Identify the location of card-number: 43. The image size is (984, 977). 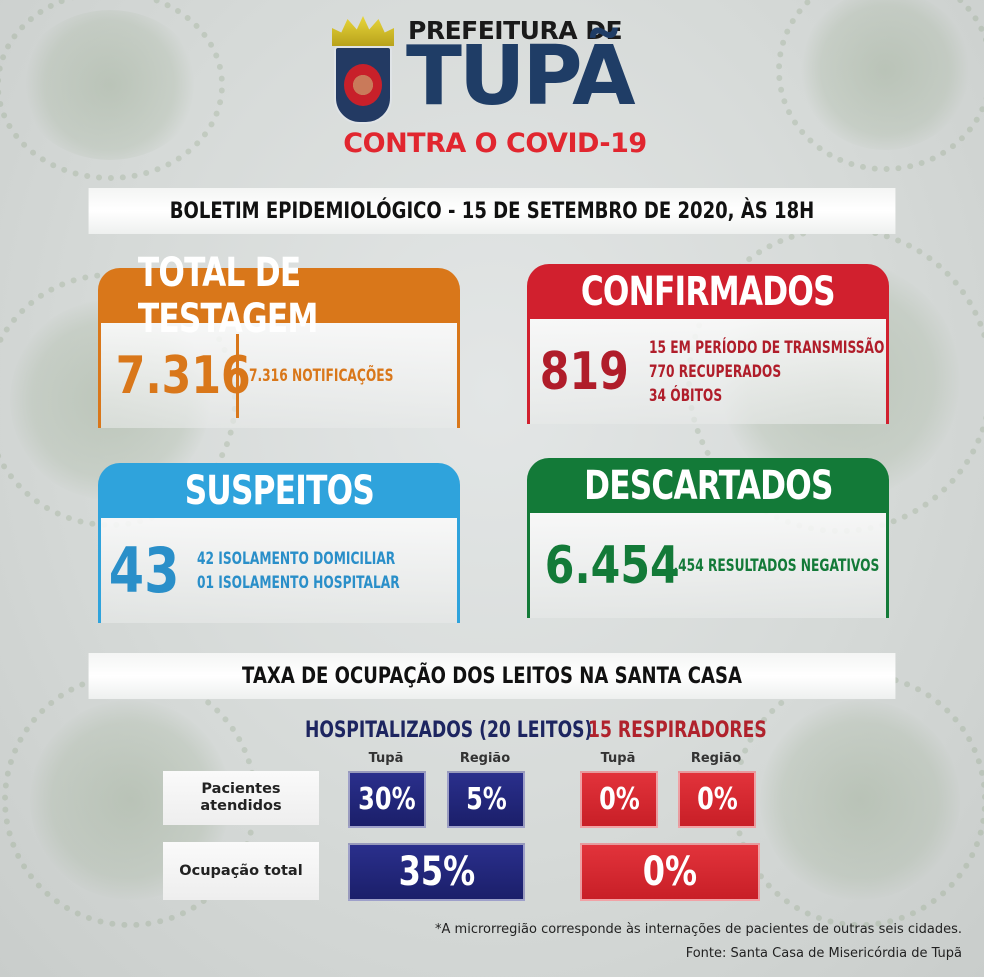
(144, 570).